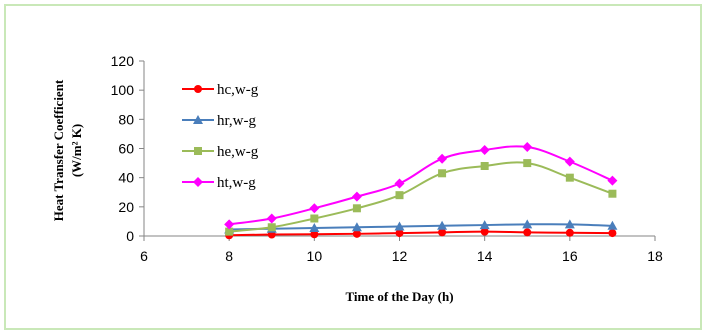 The width and height of the screenshot is (708, 336). I want to click on series-ht-w-g, so click(421, 186).